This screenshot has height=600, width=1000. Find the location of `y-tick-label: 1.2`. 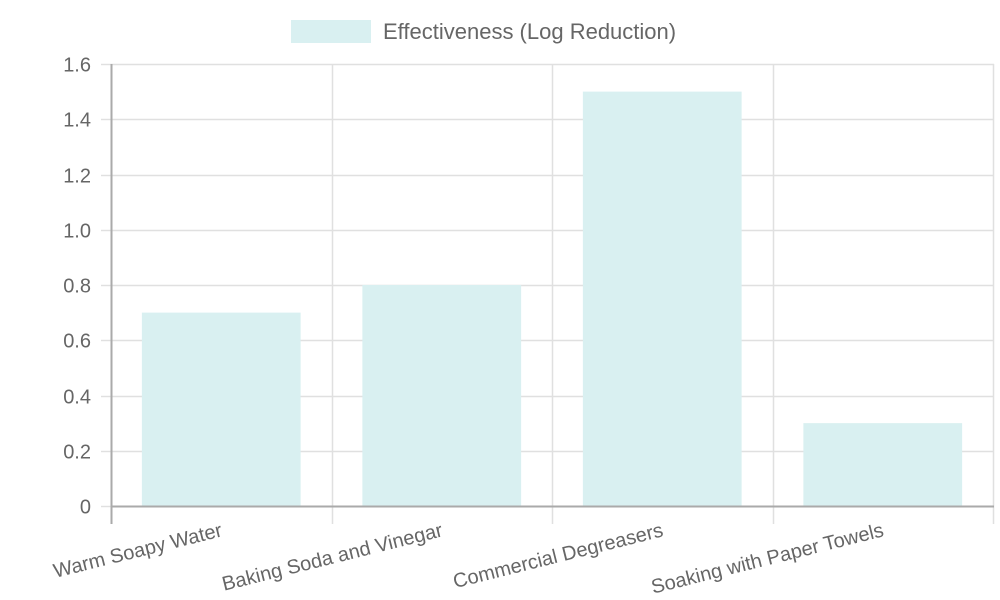

y-tick-label: 1.2 is located at coordinates (77, 177).